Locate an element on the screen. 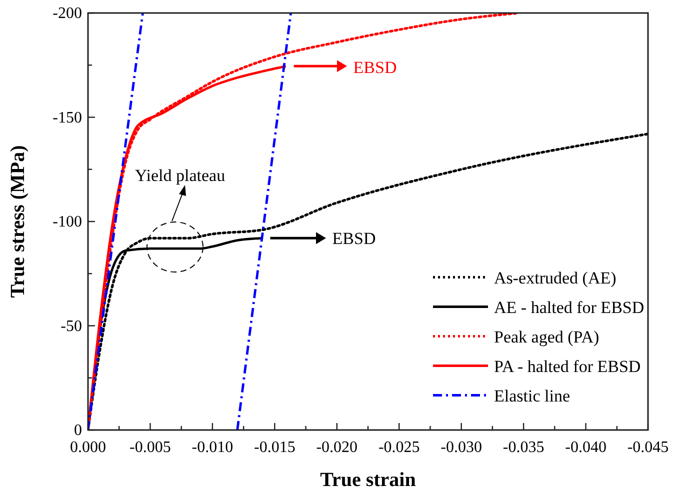 The image size is (690, 498). y-axis-title: True stress (MPa) is located at coordinates (18, 221).